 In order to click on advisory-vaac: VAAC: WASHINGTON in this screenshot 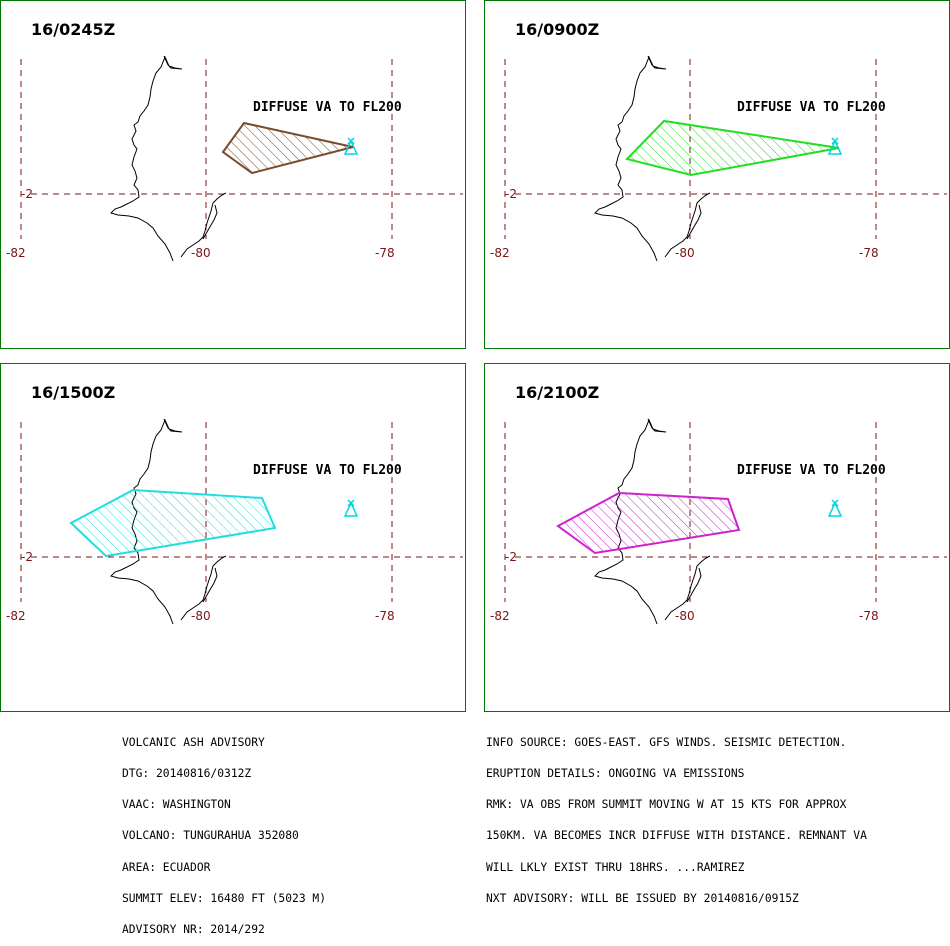, I will do `click(176, 805)`.